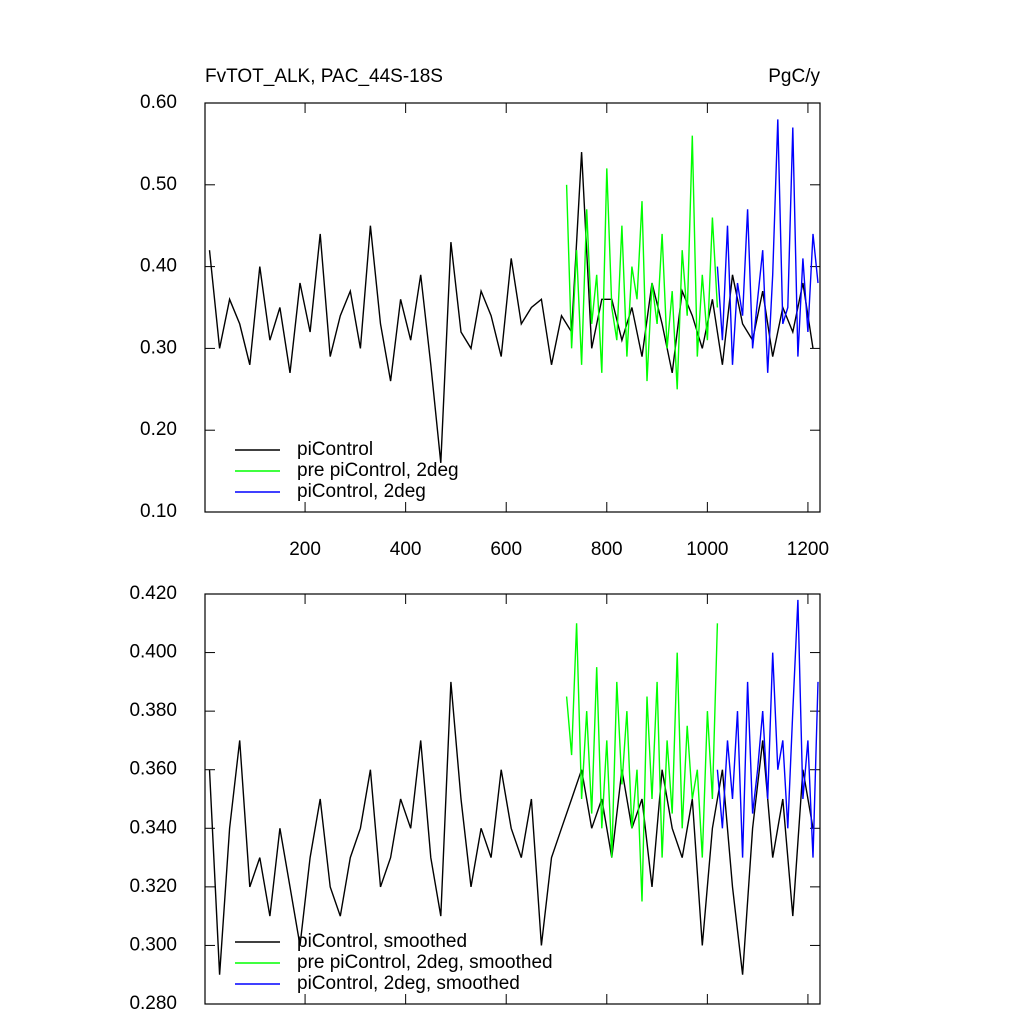 The width and height of the screenshot is (1024, 1024). Describe the element at coordinates (153, 944) in the screenshot. I see `y-tick-label: 0.300` at that location.